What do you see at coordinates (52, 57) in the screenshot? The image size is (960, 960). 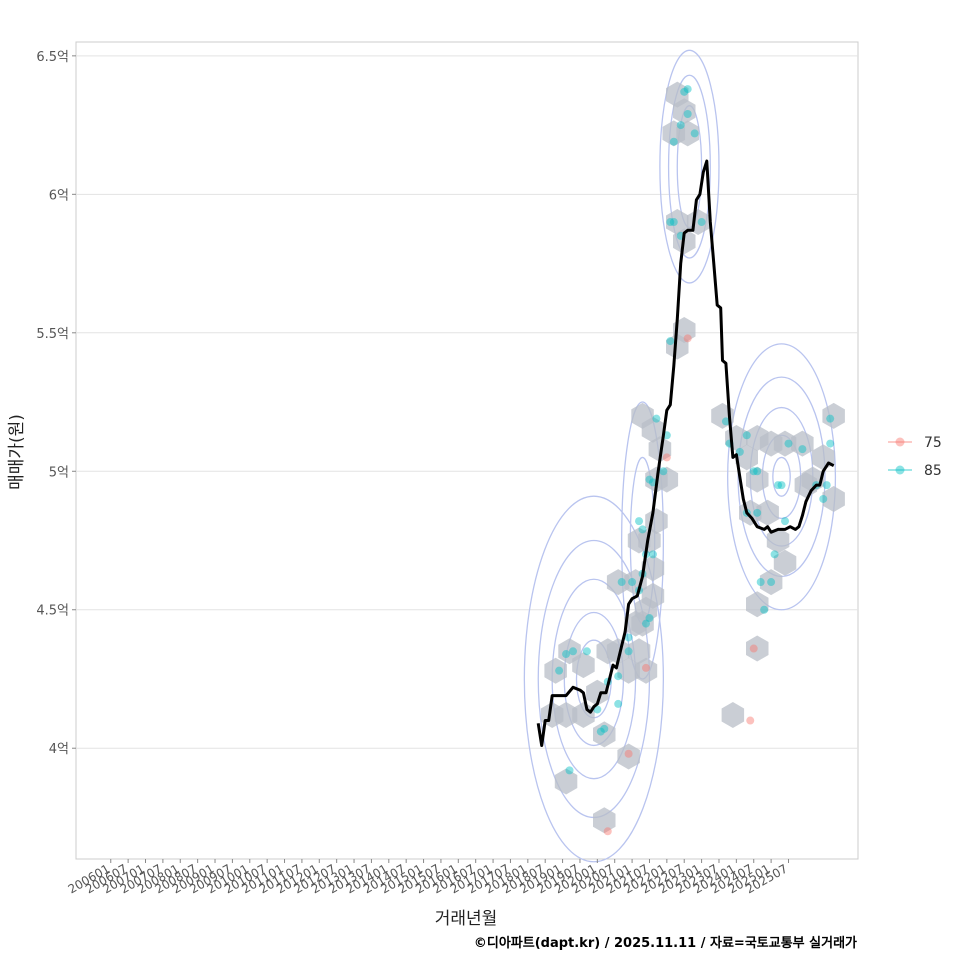 I see `y-tick-label: 6.5억` at bounding box center [52, 57].